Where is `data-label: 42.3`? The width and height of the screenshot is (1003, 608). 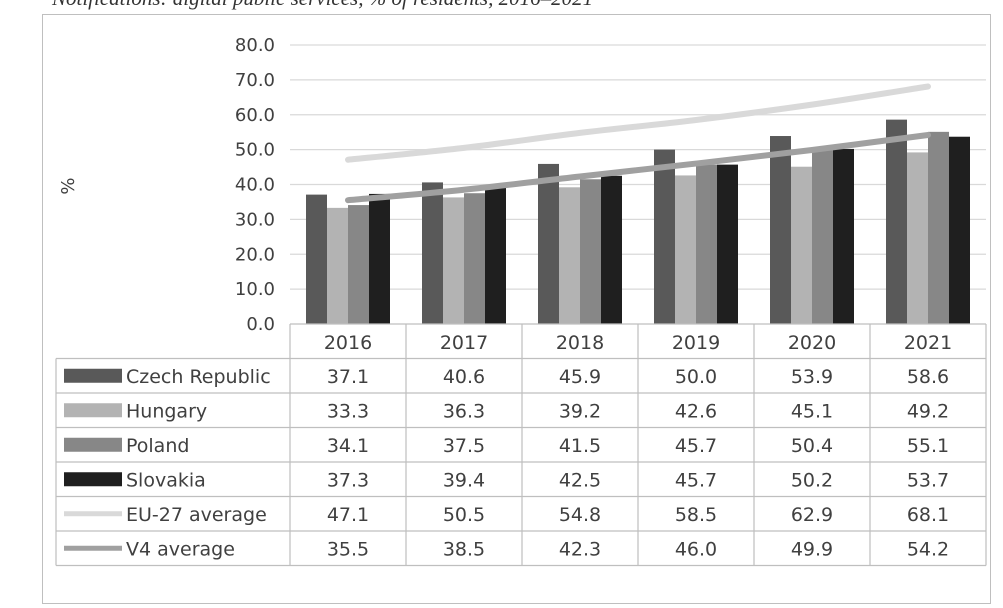 data-label: 42.3 is located at coordinates (580, 549).